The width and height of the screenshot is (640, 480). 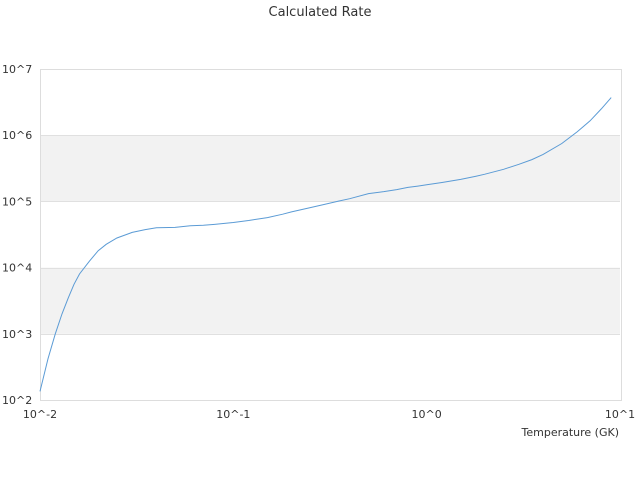 What do you see at coordinates (620, 414) in the screenshot?
I see `x-tick-label: 10^1` at bounding box center [620, 414].